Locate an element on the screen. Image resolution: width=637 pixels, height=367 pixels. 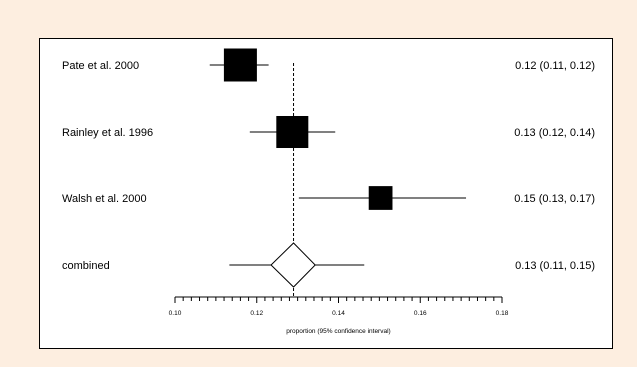
combined-label: combined is located at coordinates (86, 266).